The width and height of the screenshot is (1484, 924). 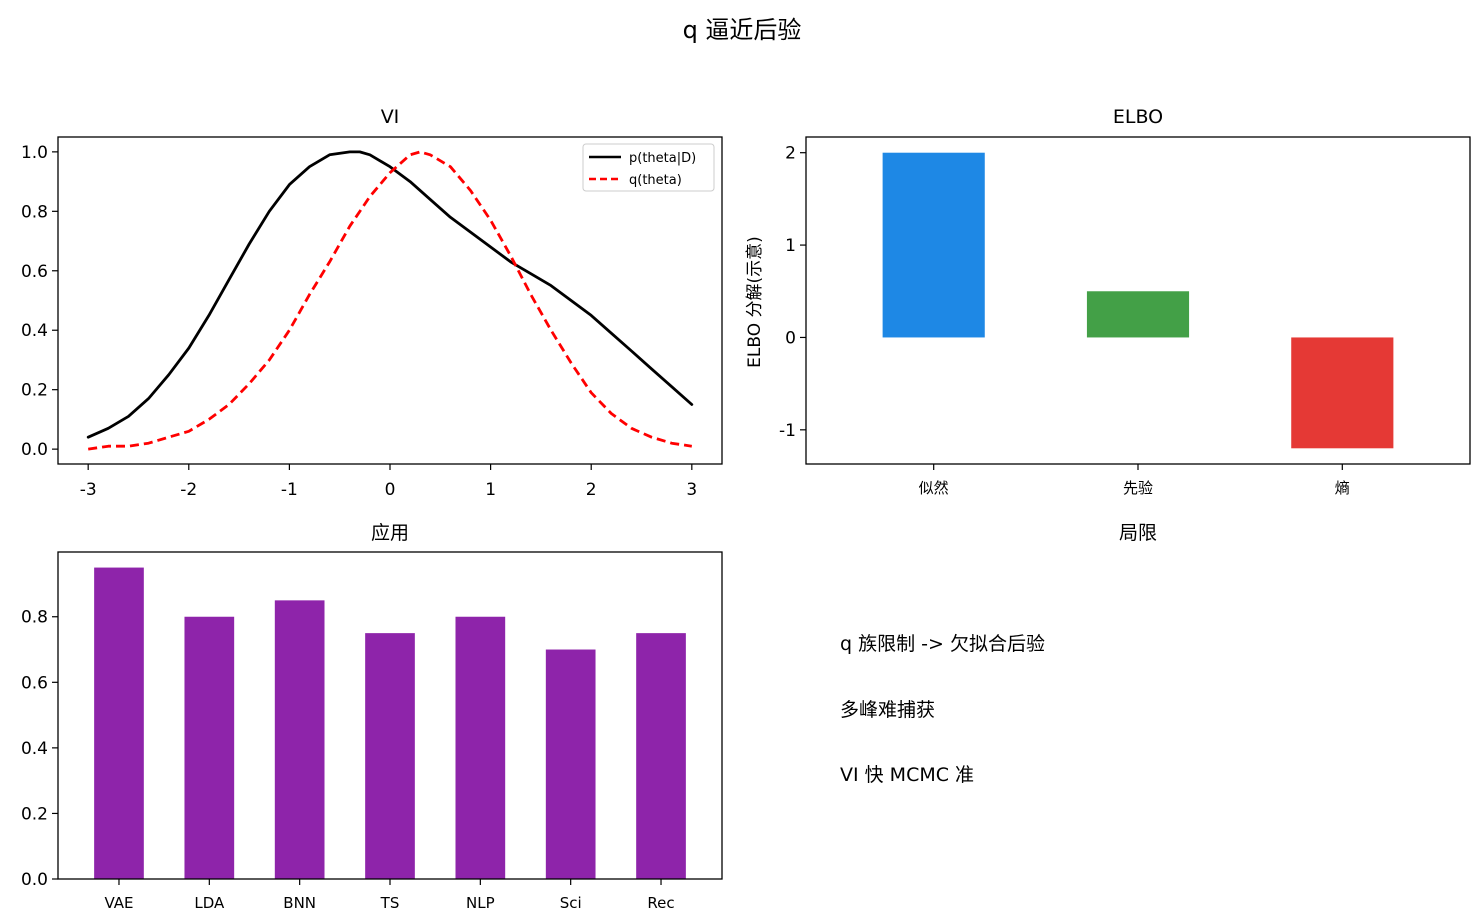 What do you see at coordinates (655, 180) in the screenshot?
I see `legend-label-q-theta: q(theta)` at bounding box center [655, 180].